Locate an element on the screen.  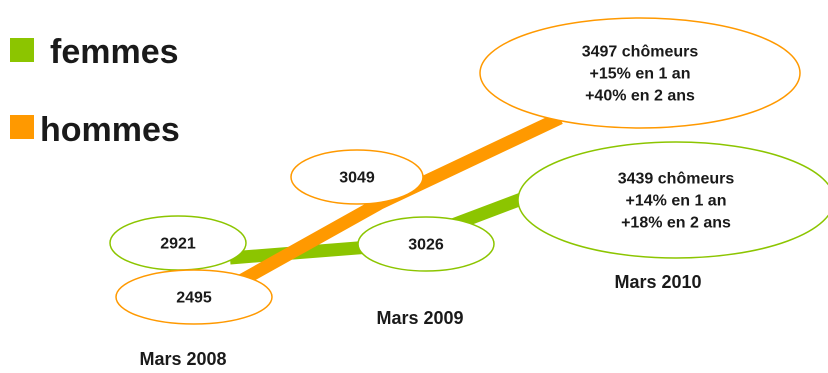
legend-label-hommes: hommes is located at coordinates (110, 130).